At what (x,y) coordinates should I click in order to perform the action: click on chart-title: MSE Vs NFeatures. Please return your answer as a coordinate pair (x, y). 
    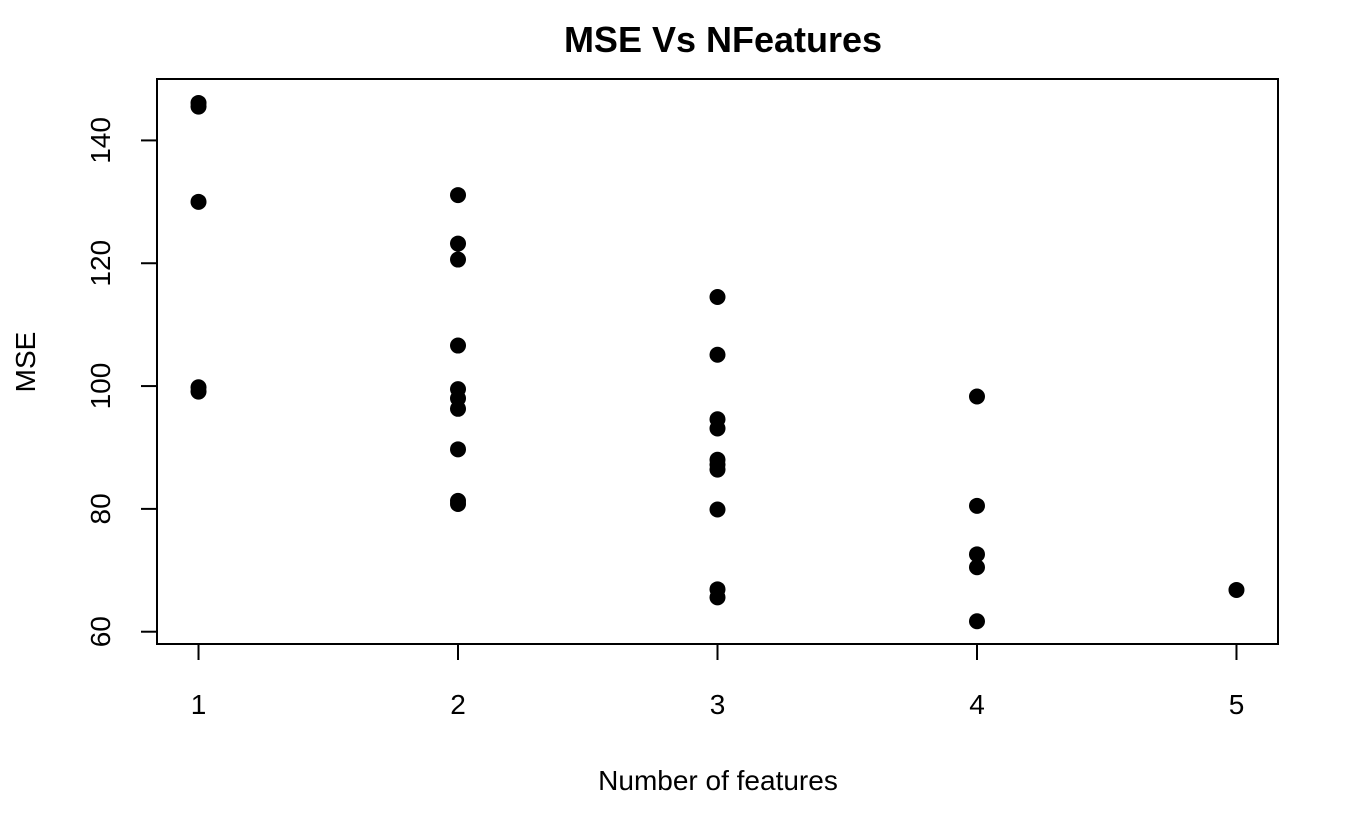
    Looking at the image, I should click on (723, 39).